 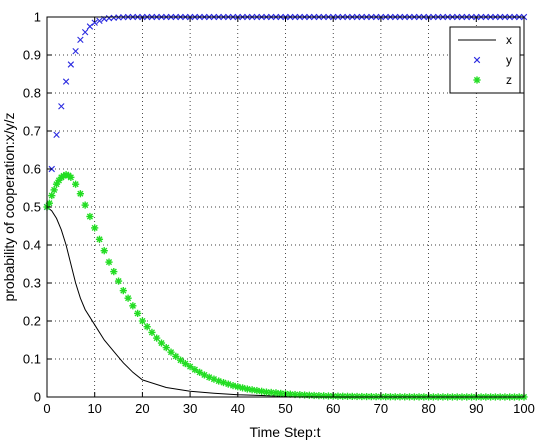 I want to click on x-tick-label: 30, so click(x=190, y=408).